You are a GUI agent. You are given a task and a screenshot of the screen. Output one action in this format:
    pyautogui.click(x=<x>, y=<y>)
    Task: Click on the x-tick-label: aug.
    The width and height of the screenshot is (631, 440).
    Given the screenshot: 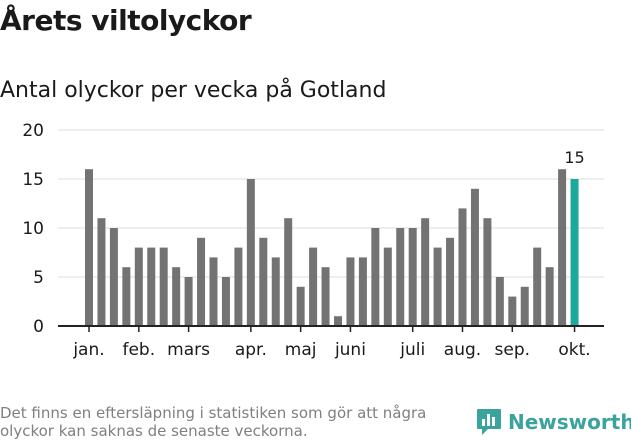 What is the action you would take?
    pyautogui.click(x=462, y=350)
    